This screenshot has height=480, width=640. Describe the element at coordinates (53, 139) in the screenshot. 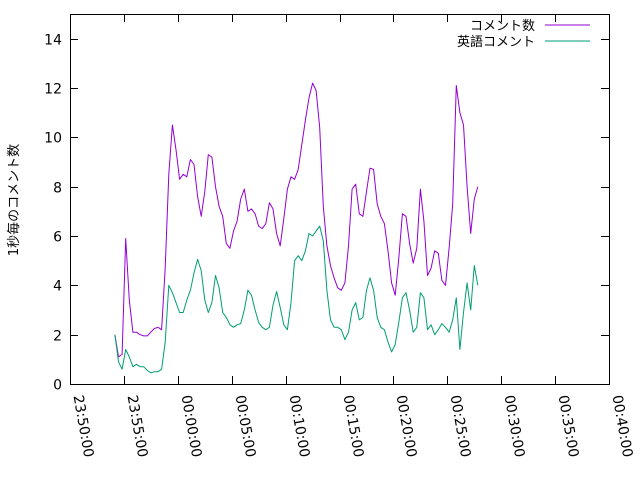

I see `y-tick-label: 10` at that location.